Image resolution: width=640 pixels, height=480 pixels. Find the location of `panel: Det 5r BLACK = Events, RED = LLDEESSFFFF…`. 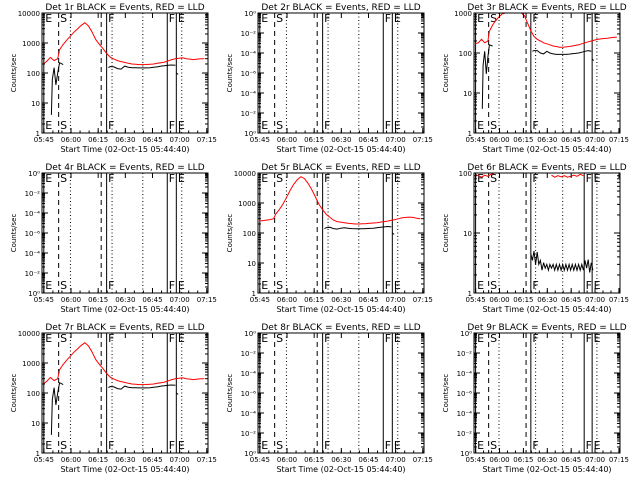

panel: Det 5r BLACK = Events, RED = LLDEESSFFFF… is located at coordinates (329, 238).